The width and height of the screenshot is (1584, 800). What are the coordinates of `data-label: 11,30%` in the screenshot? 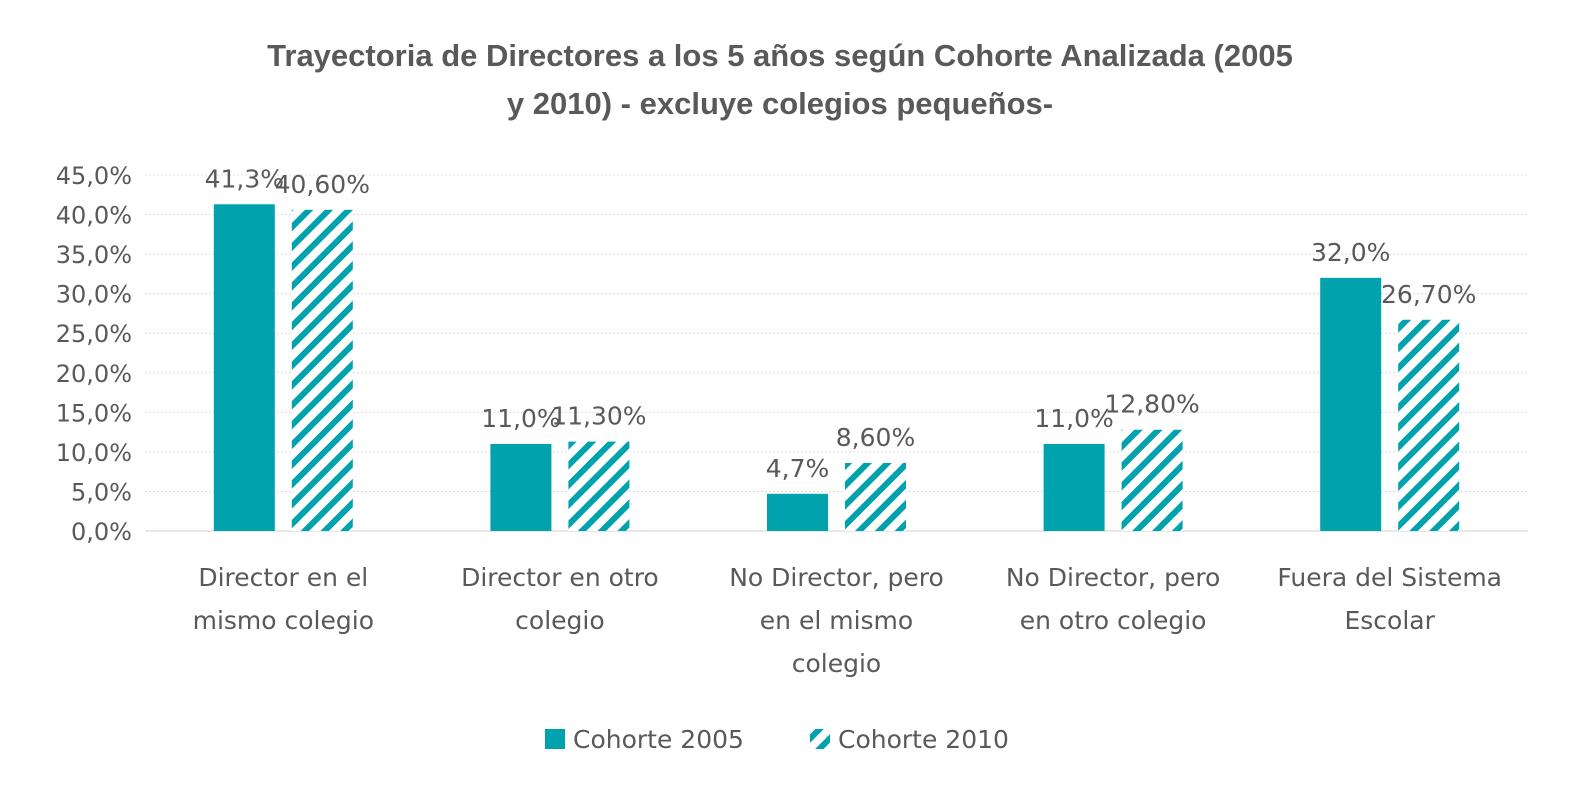 It's located at (598, 416).